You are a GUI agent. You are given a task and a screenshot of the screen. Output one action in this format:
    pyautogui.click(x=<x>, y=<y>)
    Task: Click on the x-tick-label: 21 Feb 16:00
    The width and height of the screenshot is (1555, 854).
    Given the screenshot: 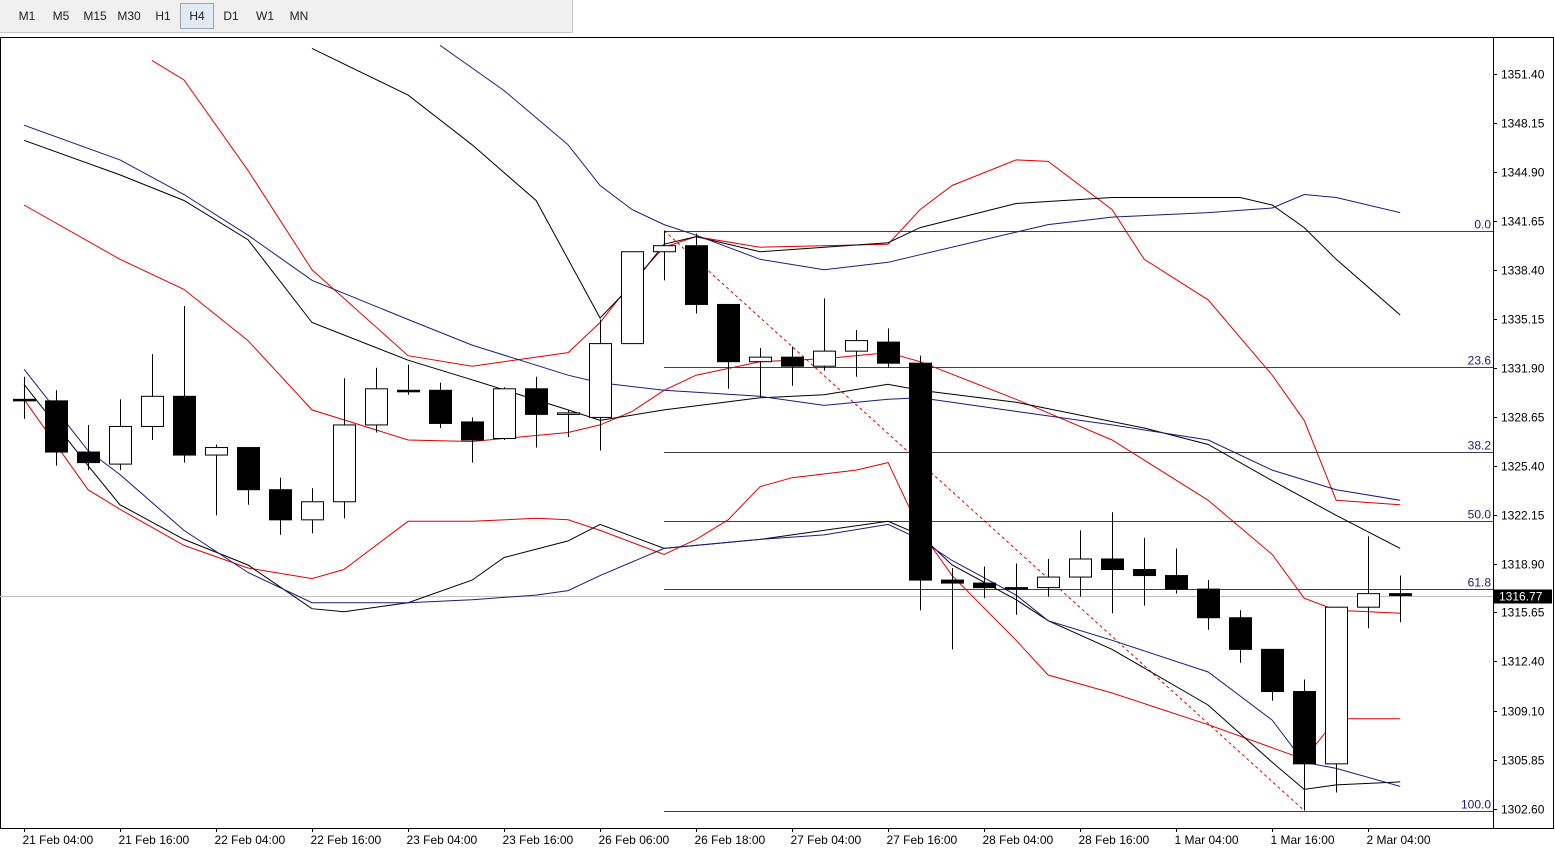 What is the action you would take?
    pyautogui.click(x=154, y=840)
    